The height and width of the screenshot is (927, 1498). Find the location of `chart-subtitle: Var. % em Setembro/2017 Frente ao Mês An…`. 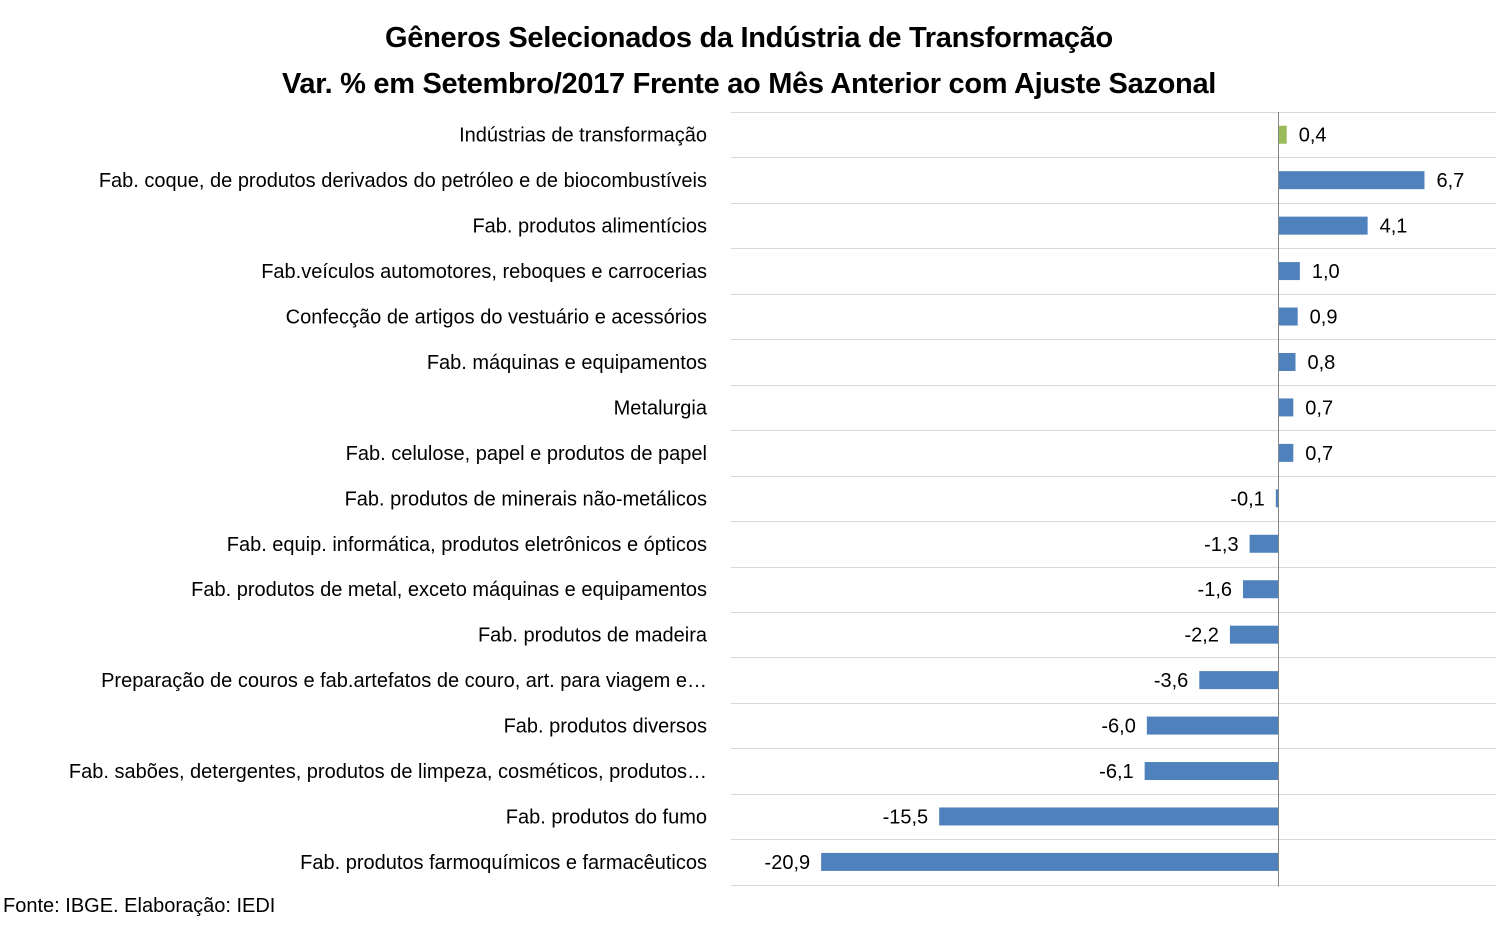

chart-subtitle: Var. % em Setembro/2017 Frente ao Mês An… is located at coordinates (749, 84).